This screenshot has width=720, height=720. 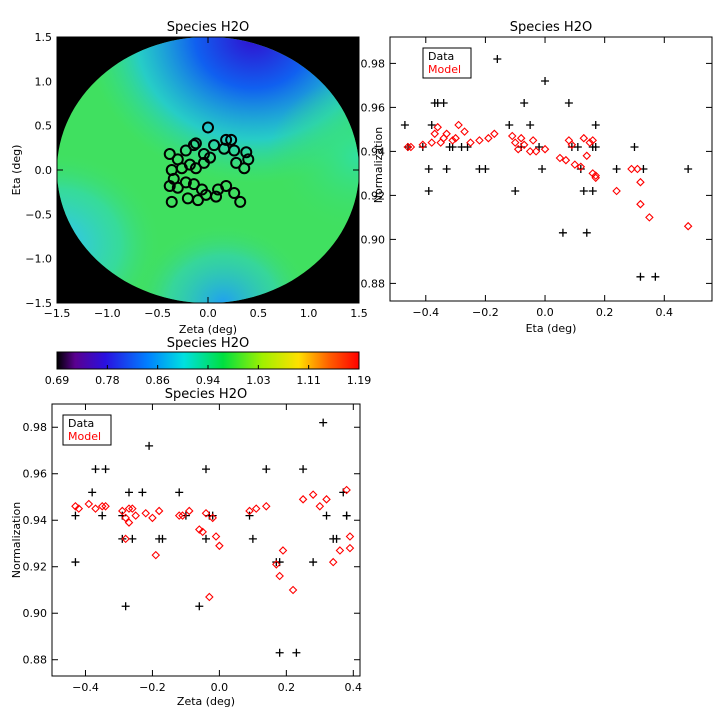 I want to click on eta-xtick-label: 0.2, so click(x=605, y=312).